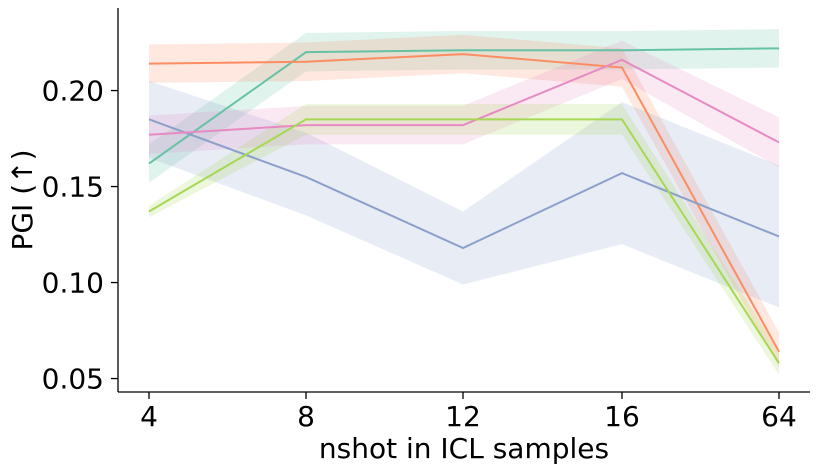 The image size is (822, 474). What do you see at coordinates (22, 199) in the screenshot?
I see `y-axis-label: PGI (↑)` at bounding box center [22, 199].